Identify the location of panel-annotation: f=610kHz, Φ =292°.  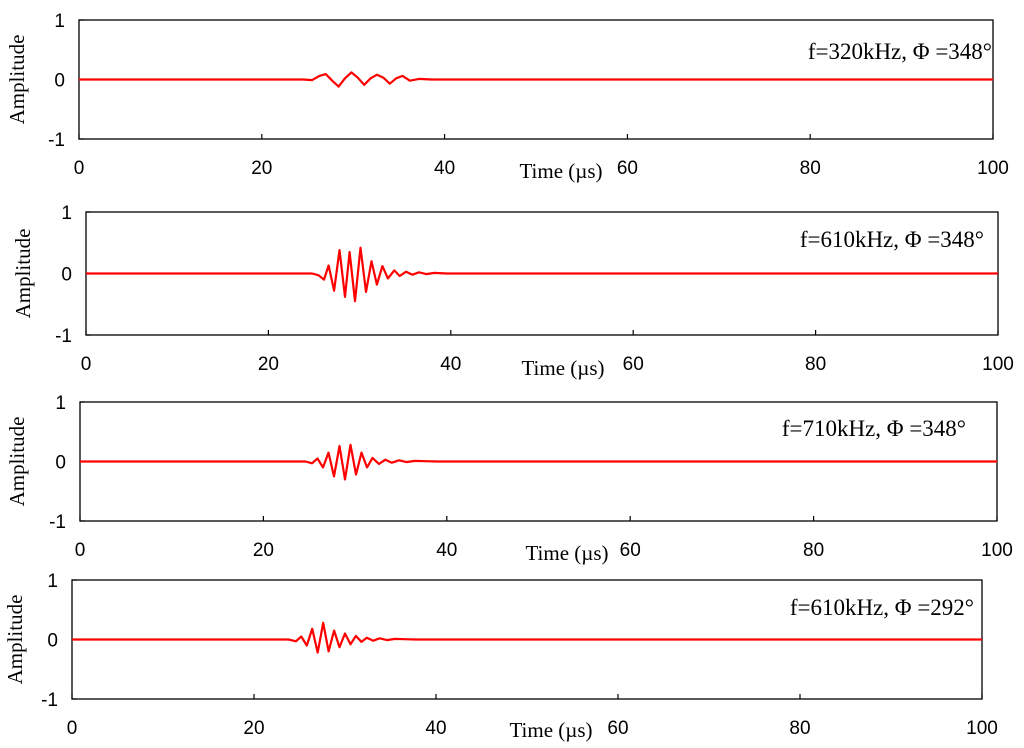
(882, 607).